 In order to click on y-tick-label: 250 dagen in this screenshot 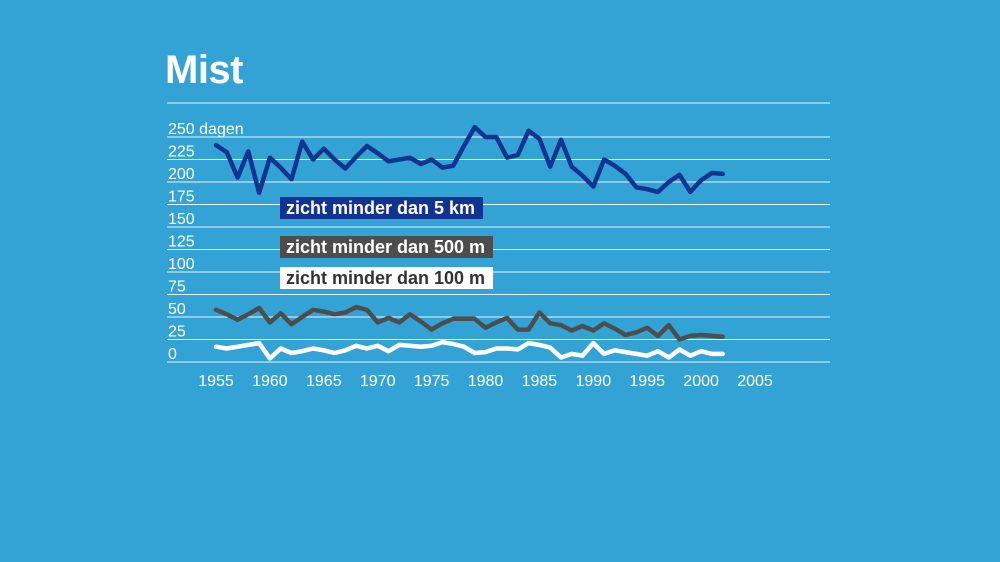, I will do `click(206, 129)`.